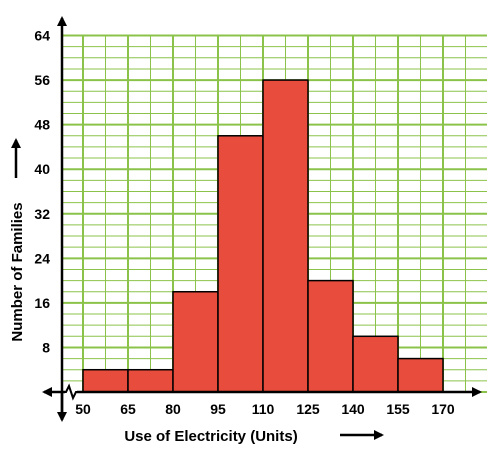 This screenshot has width=487, height=458. What do you see at coordinates (173, 409) in the screenshot?
I see `x-tick-label: 80` at bounding box center [173, 409].